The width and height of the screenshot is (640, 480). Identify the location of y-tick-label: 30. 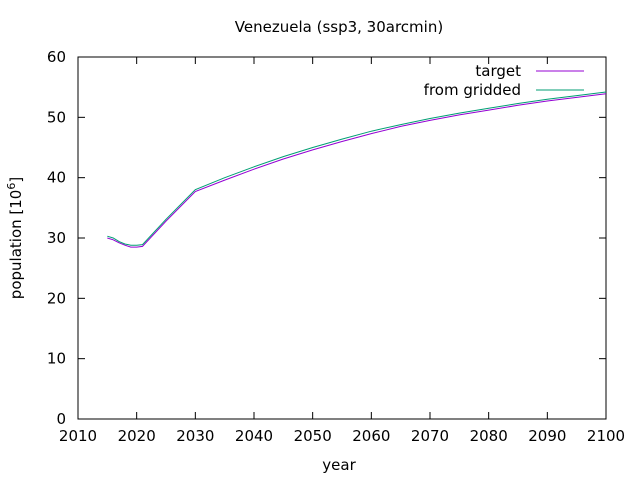
(56, 238).